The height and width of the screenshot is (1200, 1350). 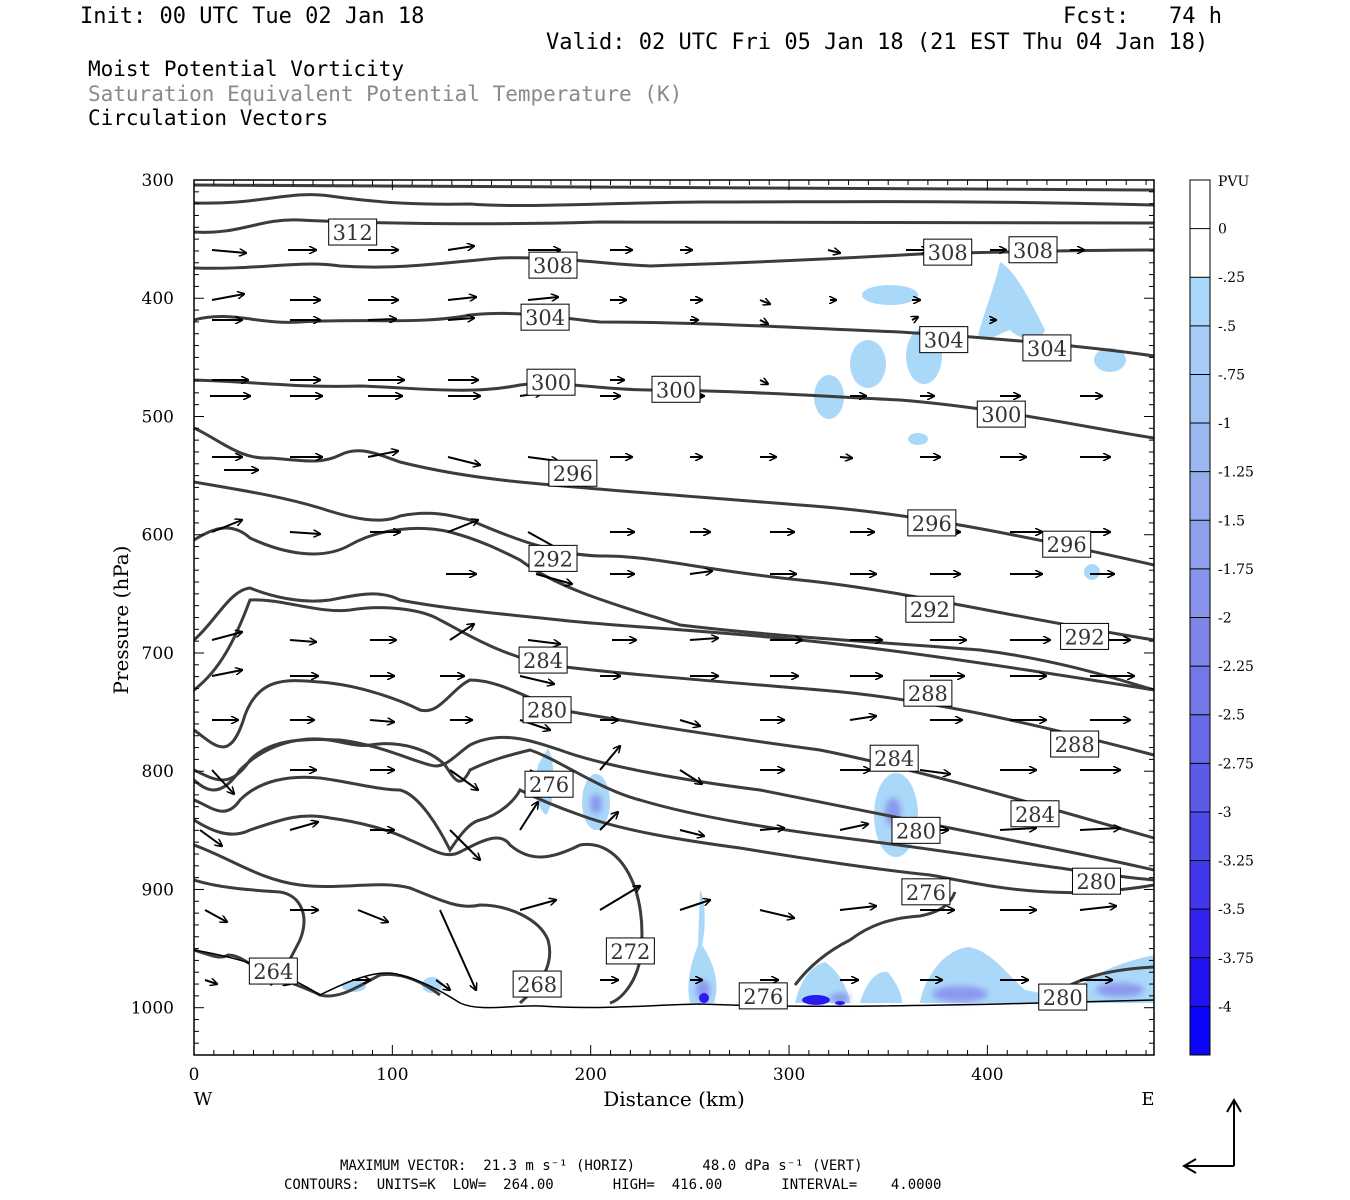 I want to click on colorbar-tick-label: -3, so click(x=1225, y=813).